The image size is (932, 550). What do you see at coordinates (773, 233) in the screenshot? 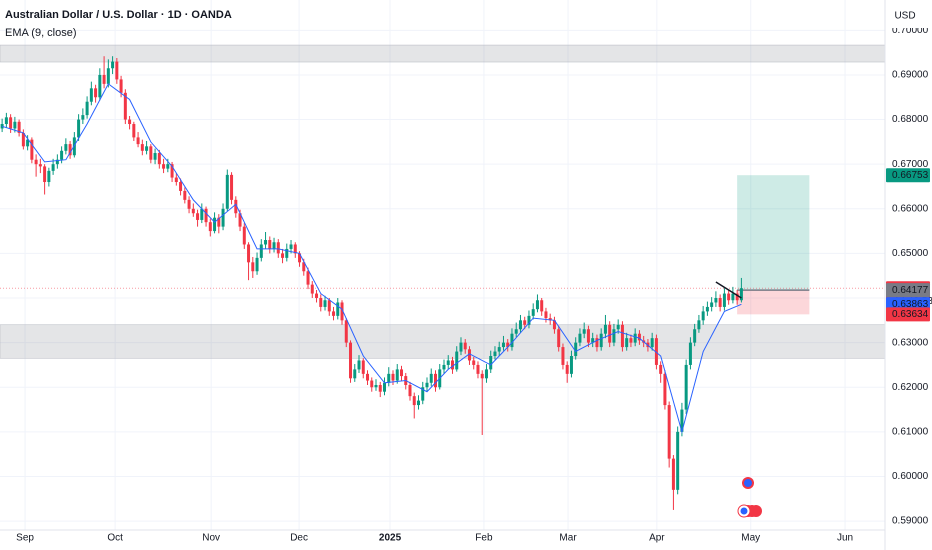
I see `target-zone` at bounding box center [773, 233].